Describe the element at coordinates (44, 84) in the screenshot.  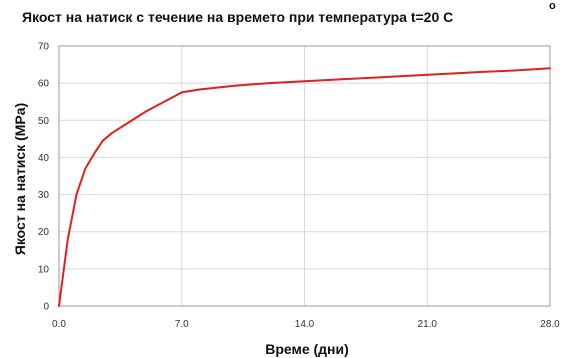
I see `y-tick-label: 60` at that location.